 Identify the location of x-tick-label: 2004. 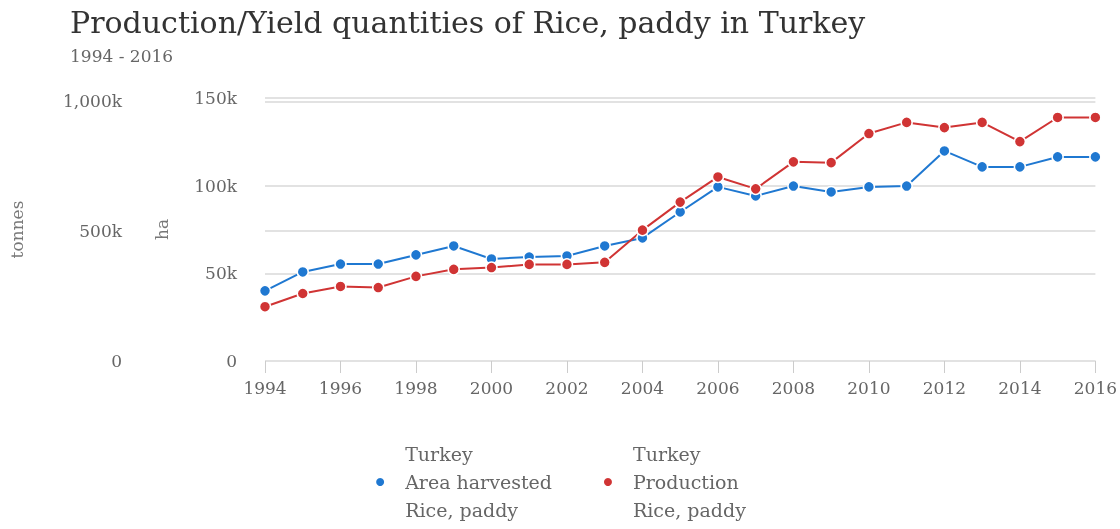
(642, 387).